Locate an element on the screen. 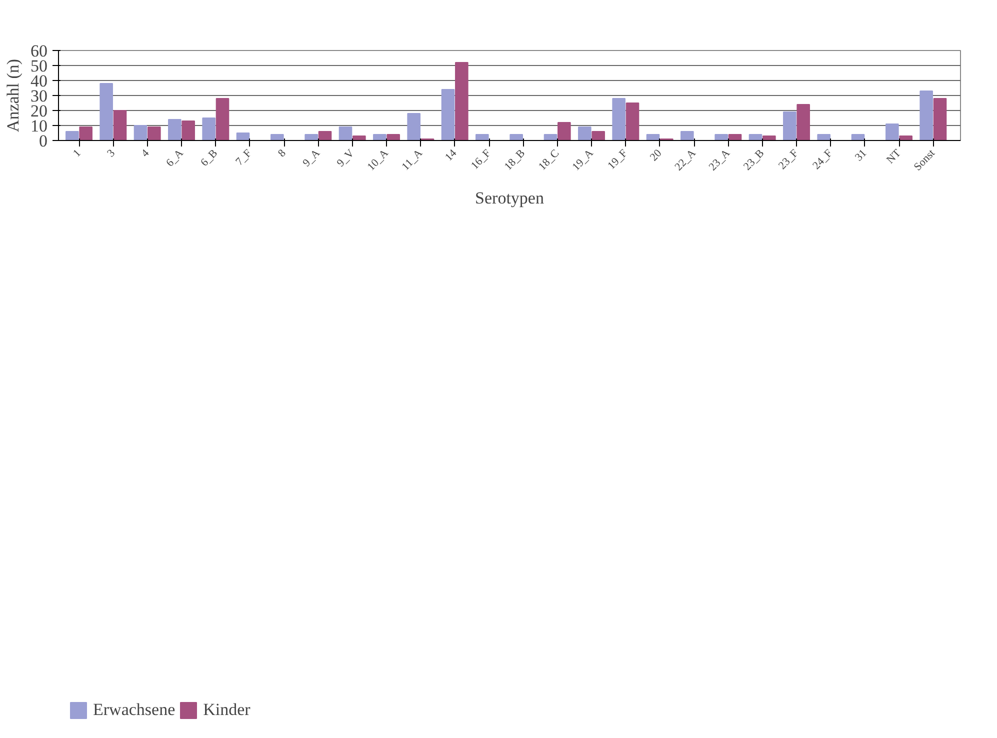 The height and width of the screenshot is (738, 997). x-tick-label: 3 is located at coordinates (111, 153).